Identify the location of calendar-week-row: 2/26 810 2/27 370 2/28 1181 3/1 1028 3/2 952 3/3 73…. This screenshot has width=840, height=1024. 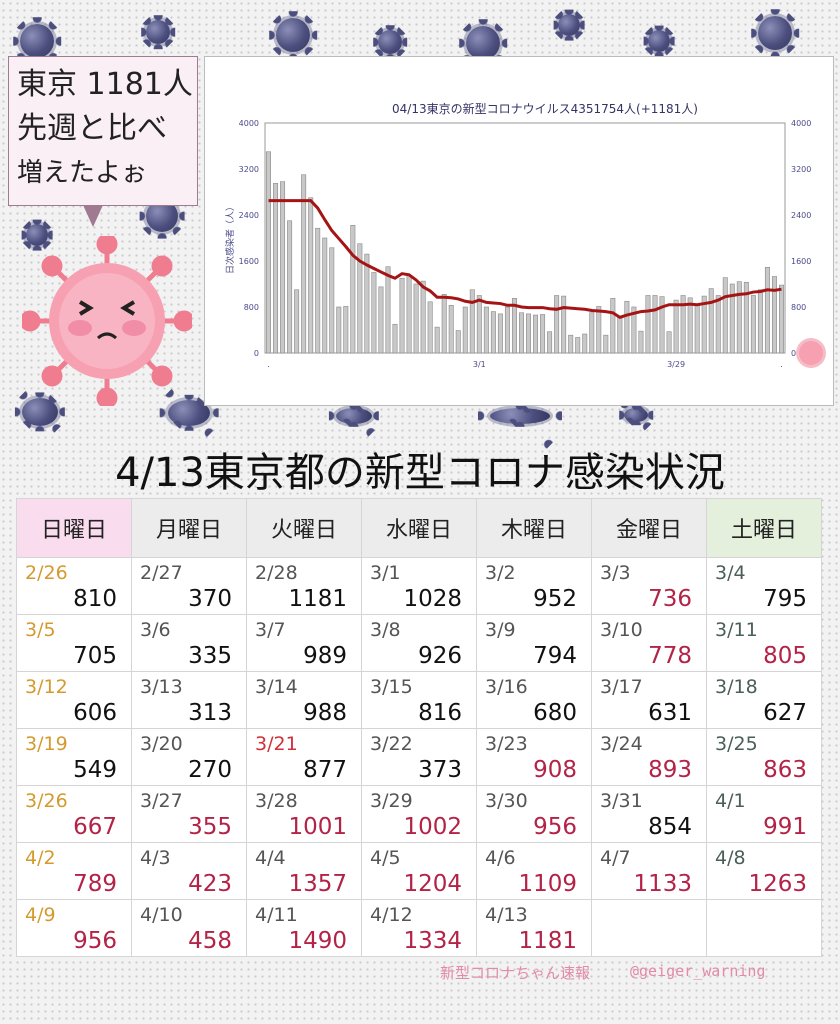
(419, 586).